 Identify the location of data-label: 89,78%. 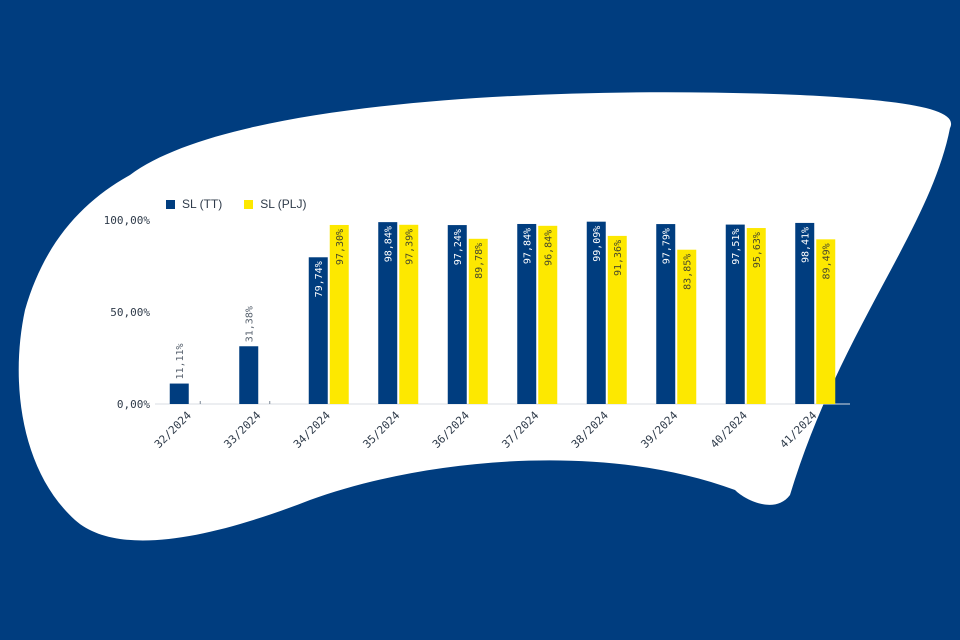
(479, 261).